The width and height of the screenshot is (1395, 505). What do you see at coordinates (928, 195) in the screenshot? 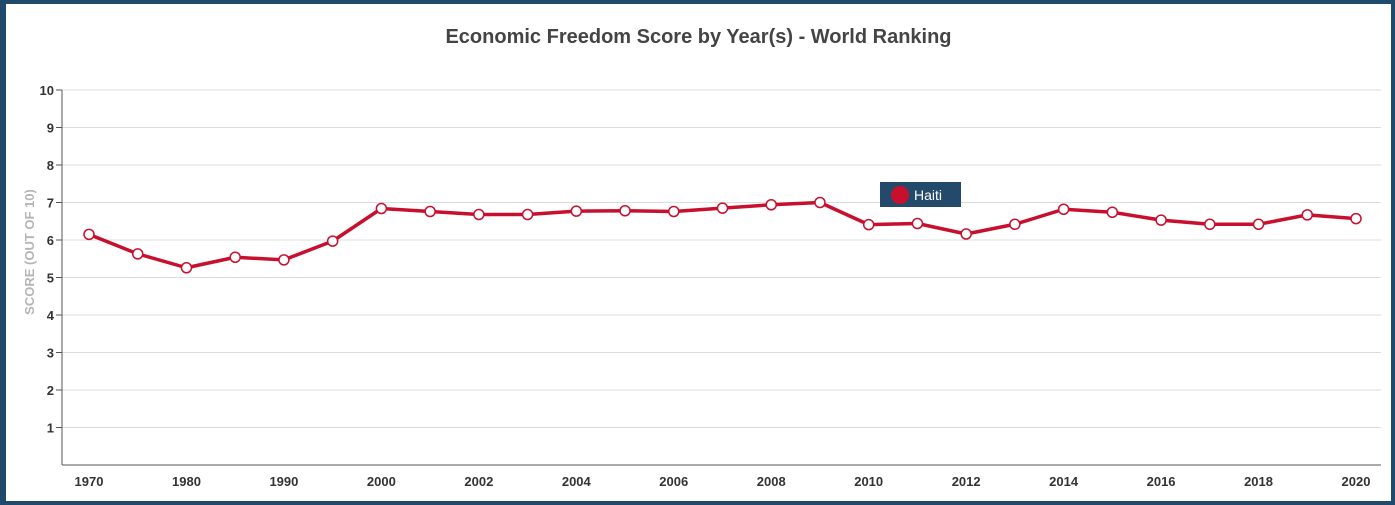
I see `legend-label: Haiti` at bounding box center [928, 195].